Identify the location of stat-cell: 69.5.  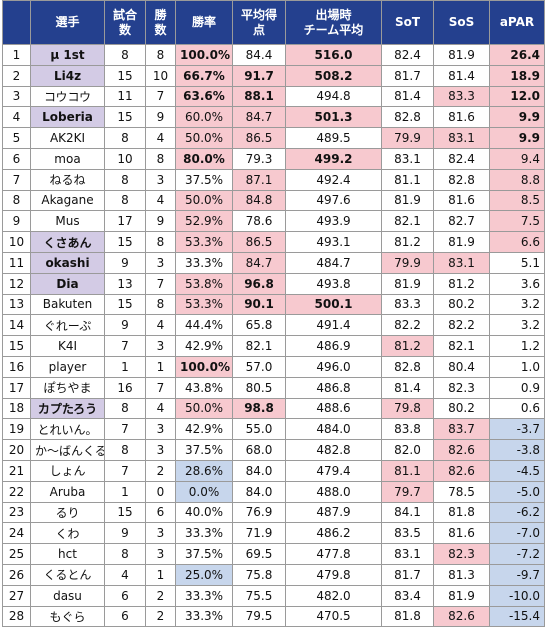
(259, 554).